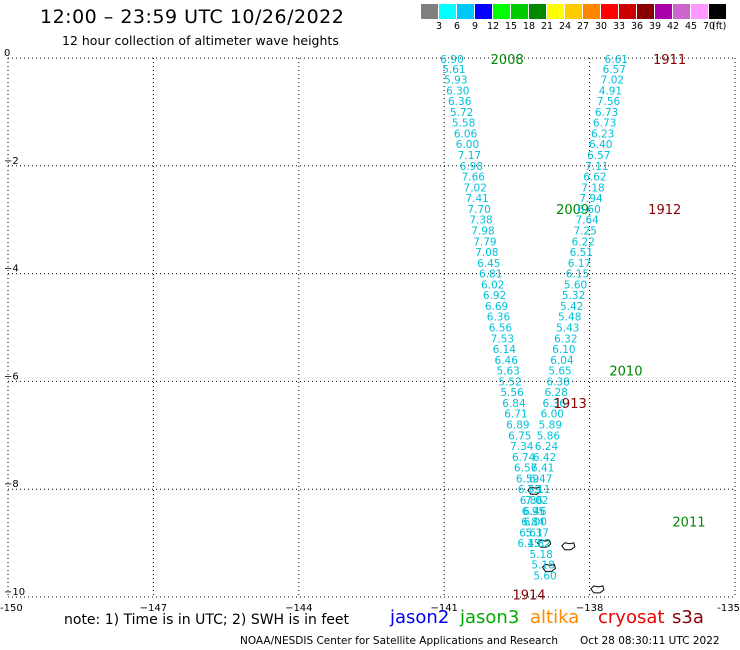 The image size is (740, 650). I want to click on swh-value: 5.48, so click(569, 318).